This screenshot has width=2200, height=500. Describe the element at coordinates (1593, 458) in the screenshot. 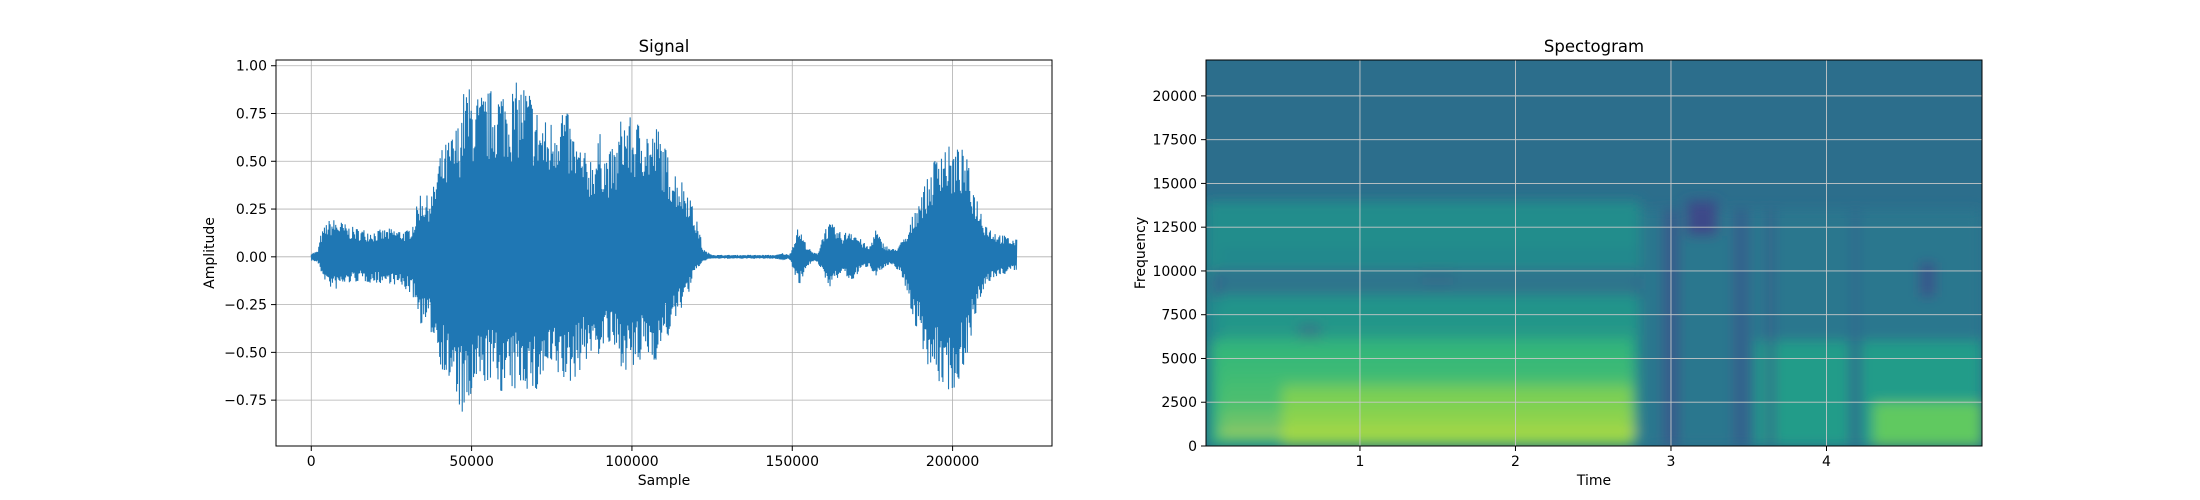

I see `spectrogram-x-ticks: 1 2 3 4` at that location.